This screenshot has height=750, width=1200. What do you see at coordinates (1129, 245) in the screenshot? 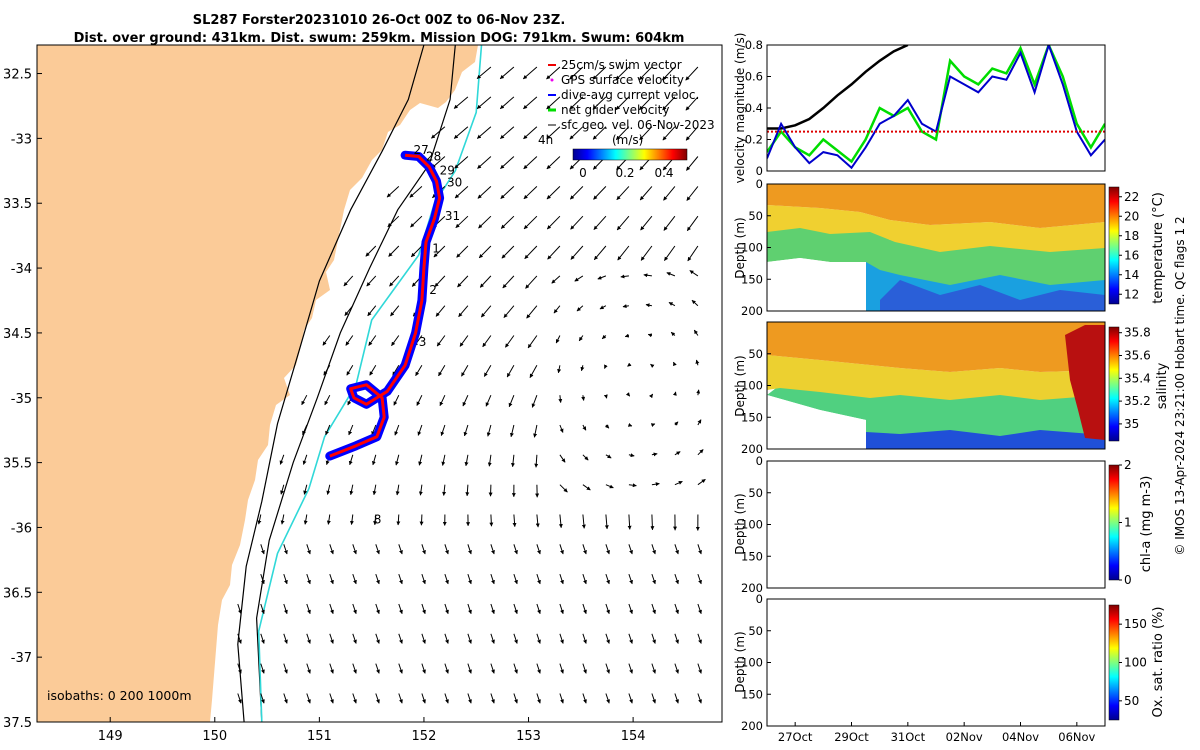
I see `temperature-colorbar-ticks: 22 20 18 16 14 12` at bounding box center [1129, 245].